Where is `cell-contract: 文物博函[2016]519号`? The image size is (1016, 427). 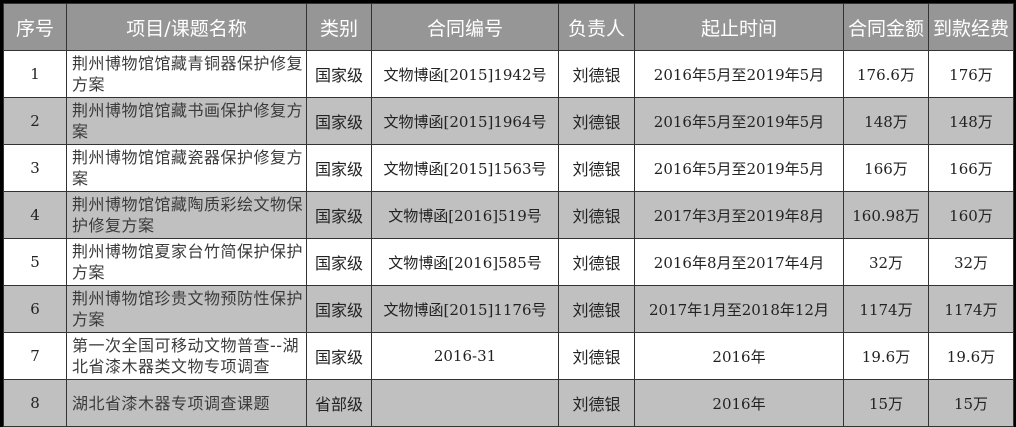
cell-contract: 文物博函[2016]519号 is located at coordinates (465, 215).